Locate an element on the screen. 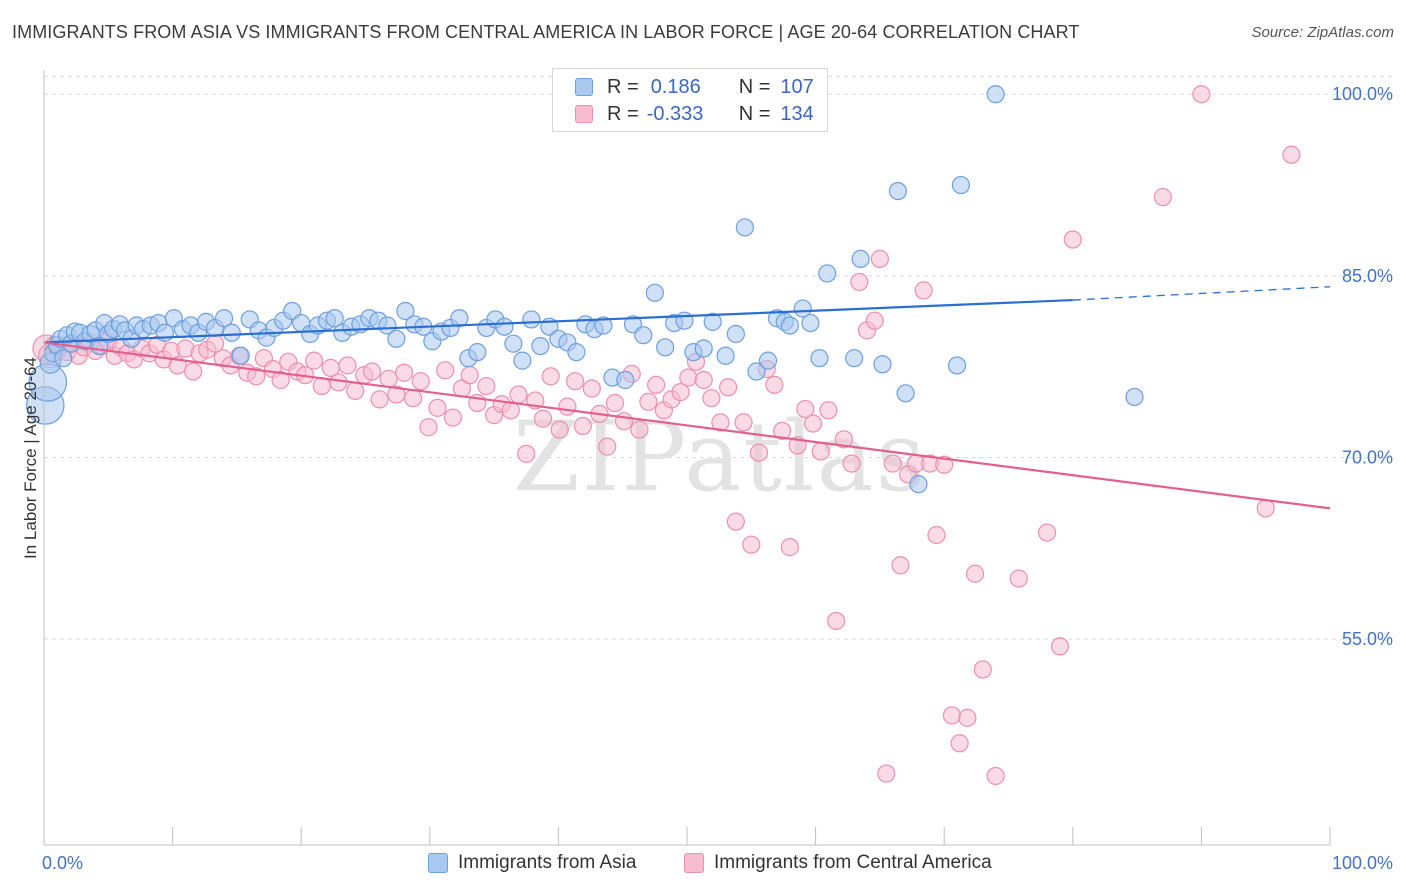 Image resolution: width=1406 pixels, height=892 pixels. y-tick-label-85: 85.0% is located at coordinates (1367, 276).